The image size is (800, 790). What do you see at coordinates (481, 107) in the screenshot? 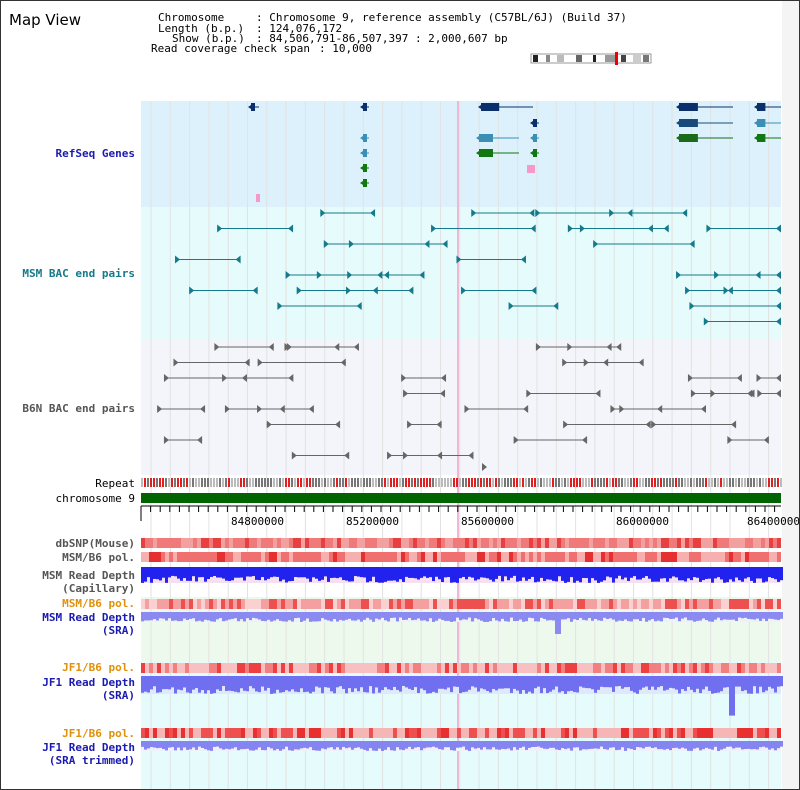
I see `gene-arrow` at bounding box center [481, 107].